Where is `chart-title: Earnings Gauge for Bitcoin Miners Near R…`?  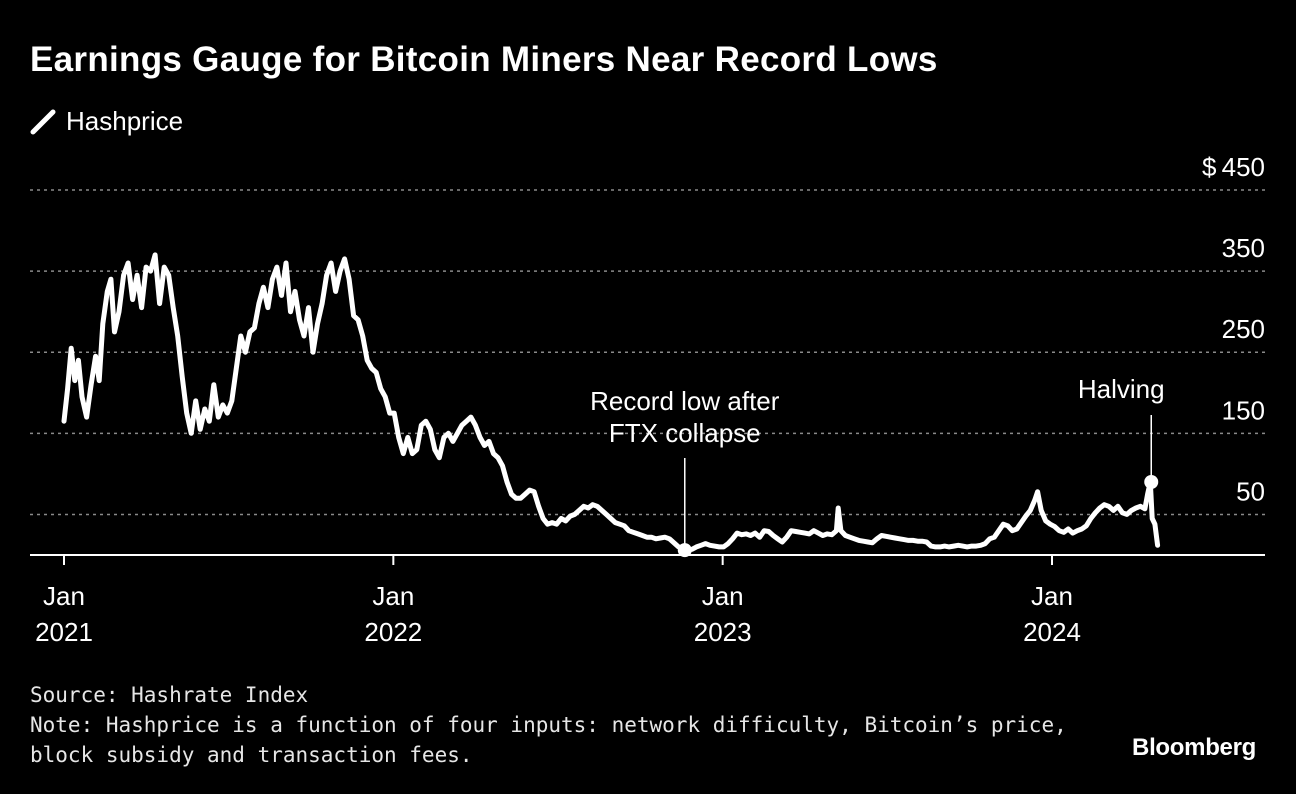 chart-title: Earnings Gauge for Bitcoin Miners Near R… is located at coordinates (484, 59).